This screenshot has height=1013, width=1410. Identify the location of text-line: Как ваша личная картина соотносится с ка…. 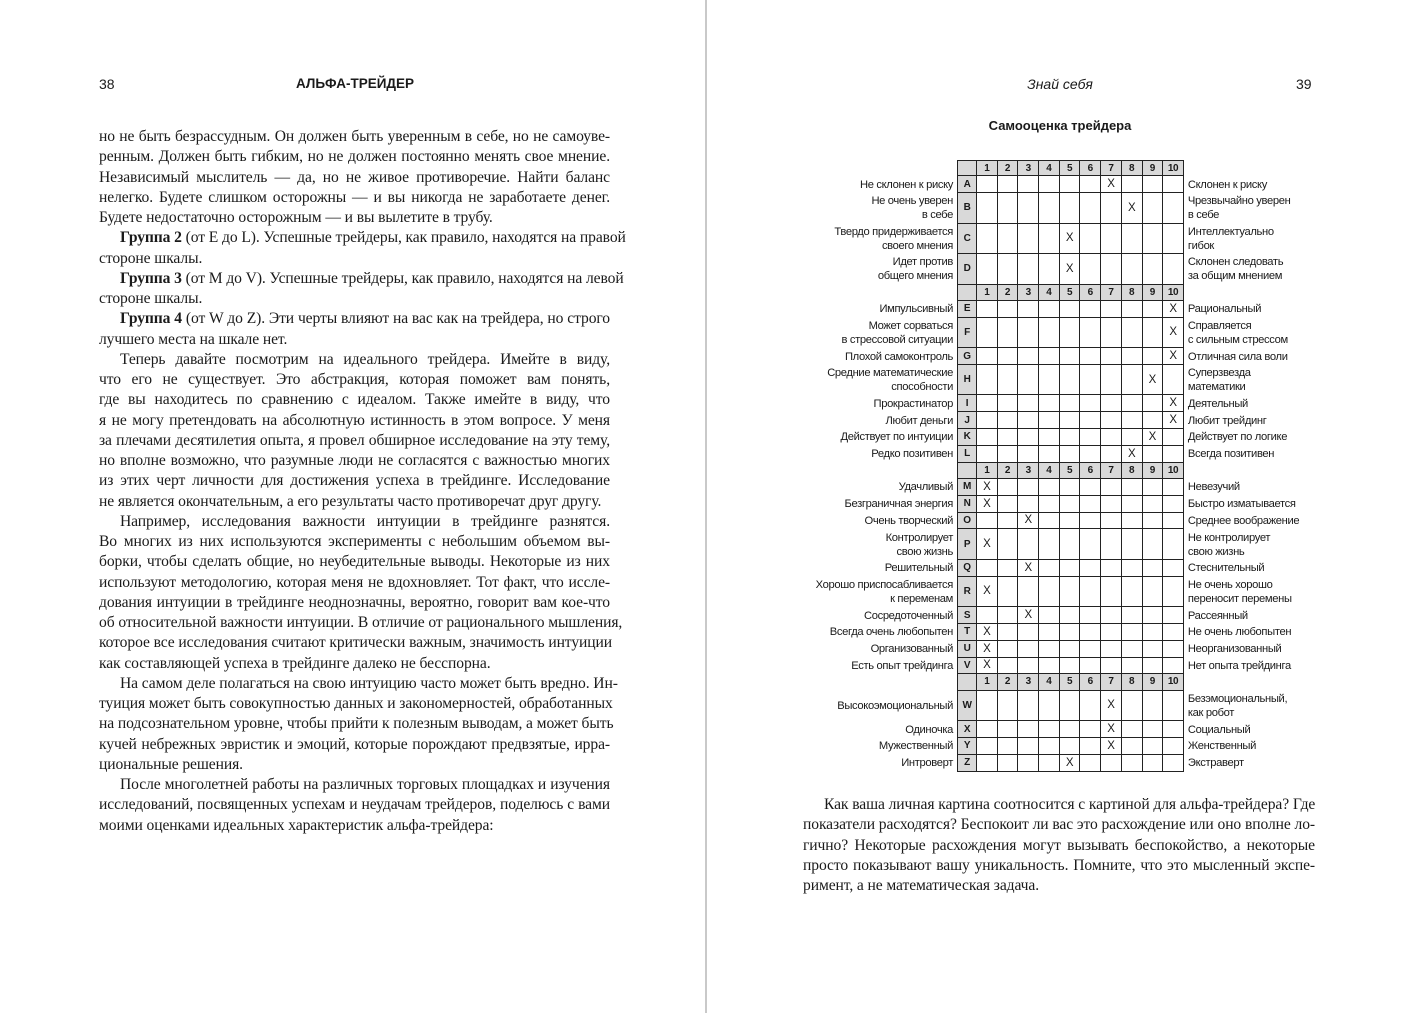
(1070, 804).